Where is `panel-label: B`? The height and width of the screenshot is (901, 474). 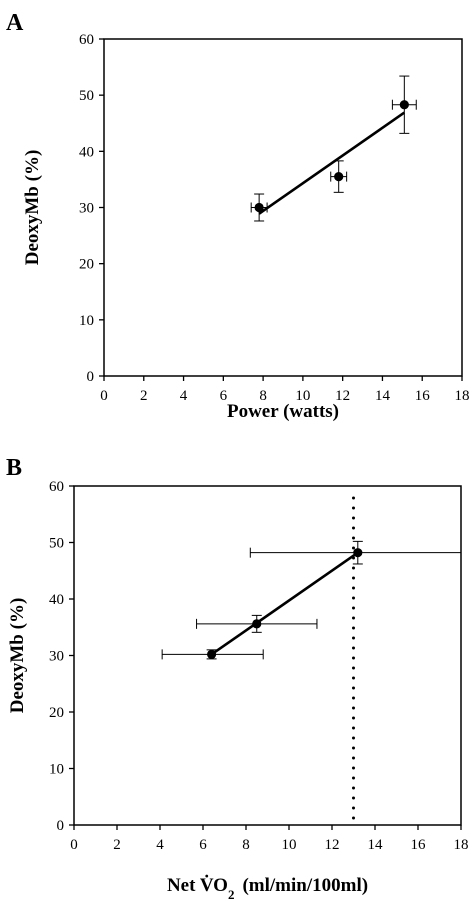
panel-label: B is located at coordinates (14, 468).